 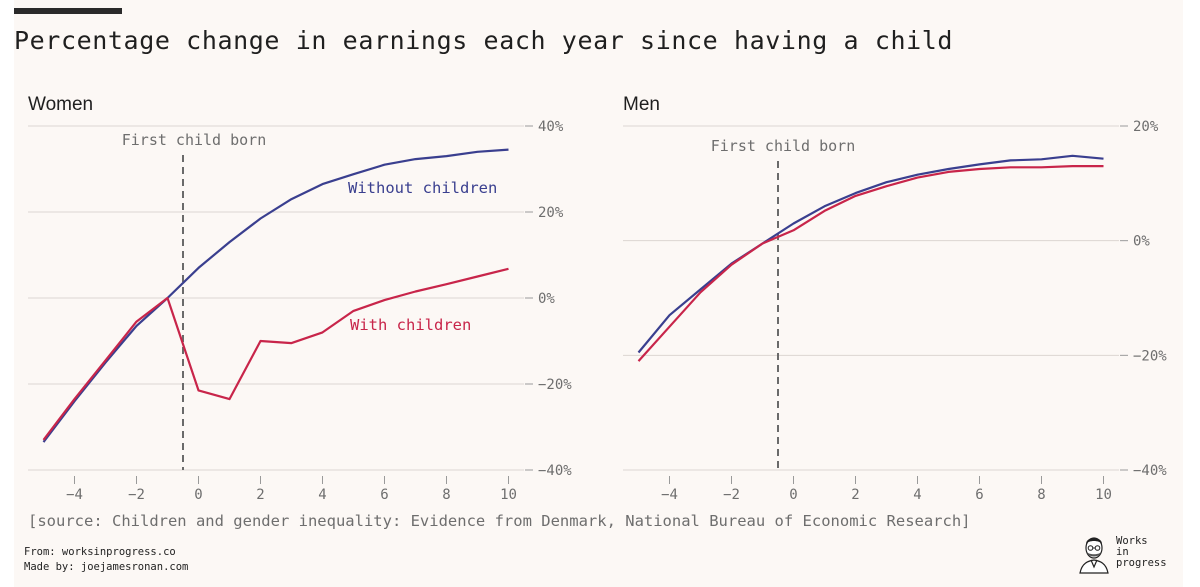 I want to click on title-accent-bar, so click(x=68, y=11).